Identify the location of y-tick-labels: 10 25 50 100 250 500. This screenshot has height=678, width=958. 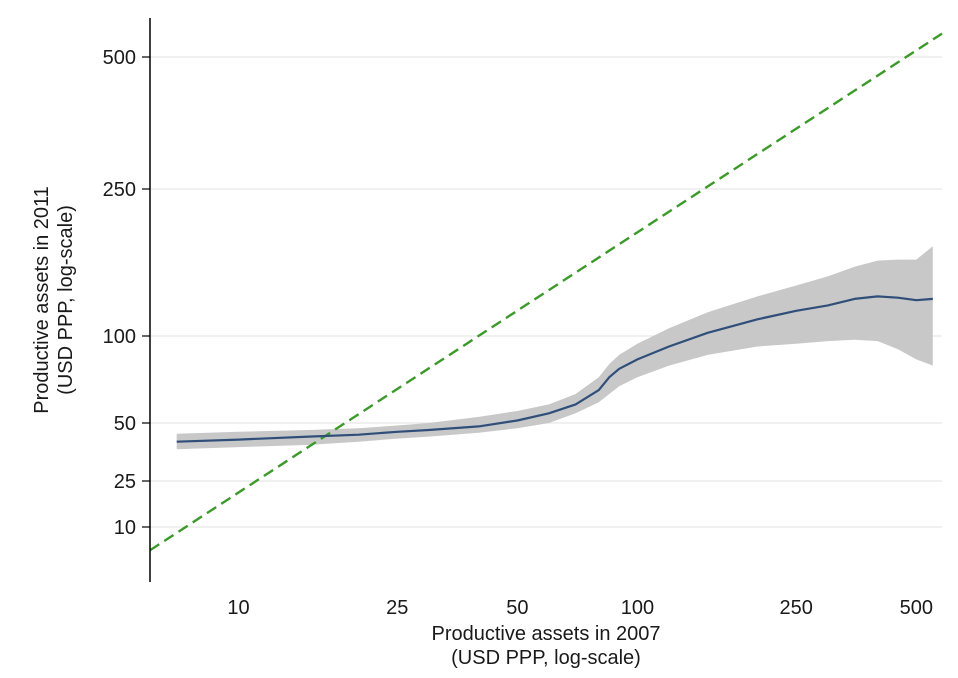
(126, 293).